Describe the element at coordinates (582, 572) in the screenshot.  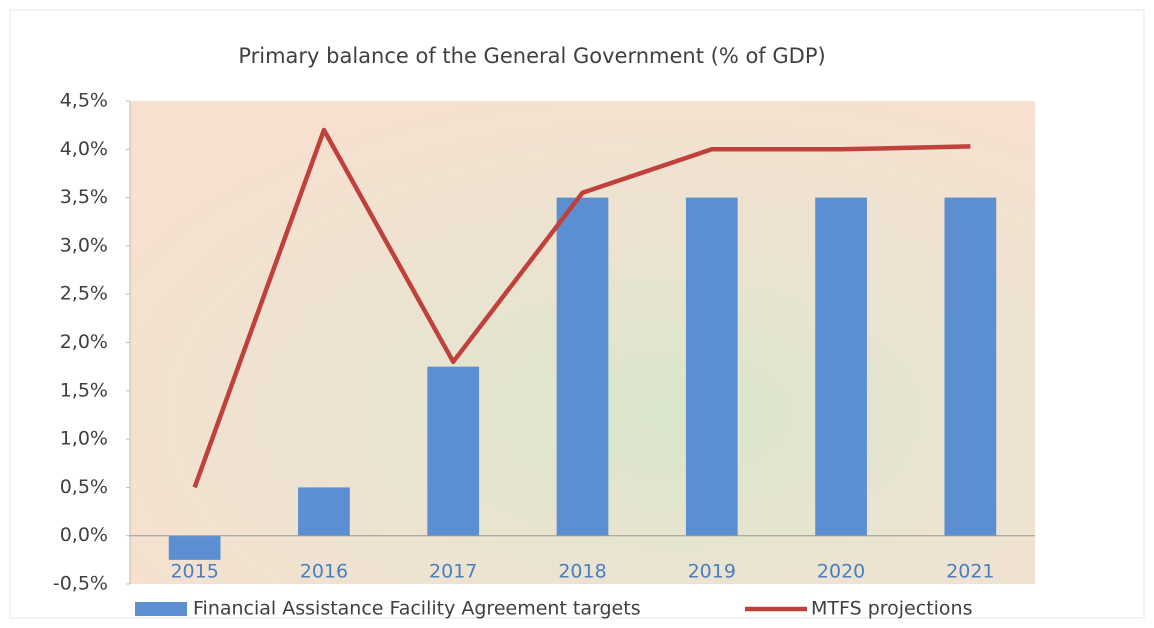
I see `x-tick-label: 2018` at that location.